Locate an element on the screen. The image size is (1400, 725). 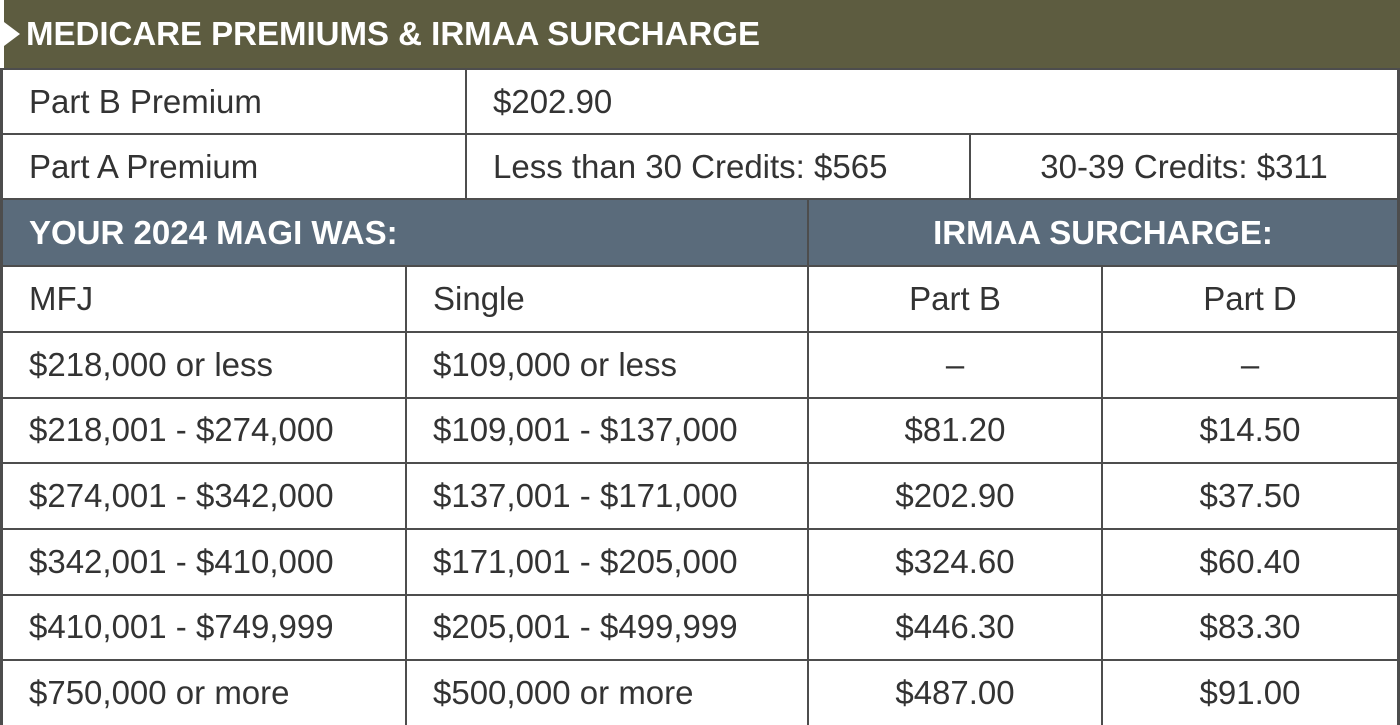
table-cell: $171,001 - $205,000 is located at coordinates (607, 562).